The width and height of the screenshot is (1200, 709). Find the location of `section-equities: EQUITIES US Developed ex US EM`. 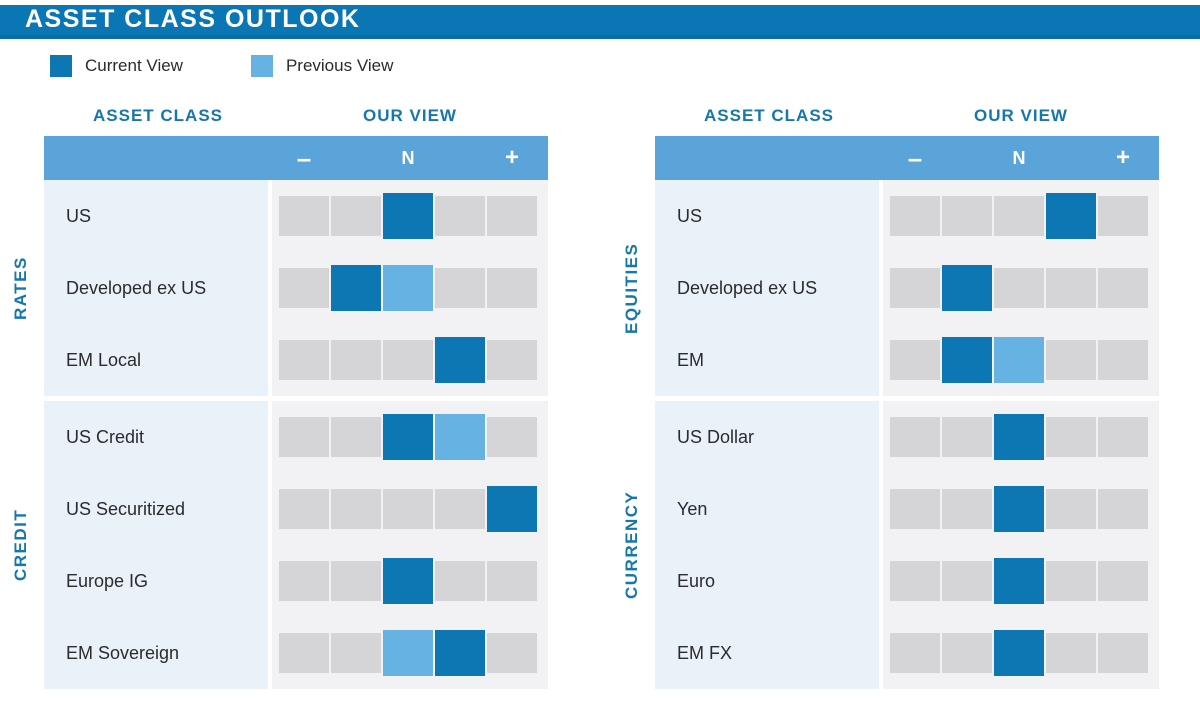

section-equities: EQUITIES US Developed ex US EM is located at coordinates (890, 288).